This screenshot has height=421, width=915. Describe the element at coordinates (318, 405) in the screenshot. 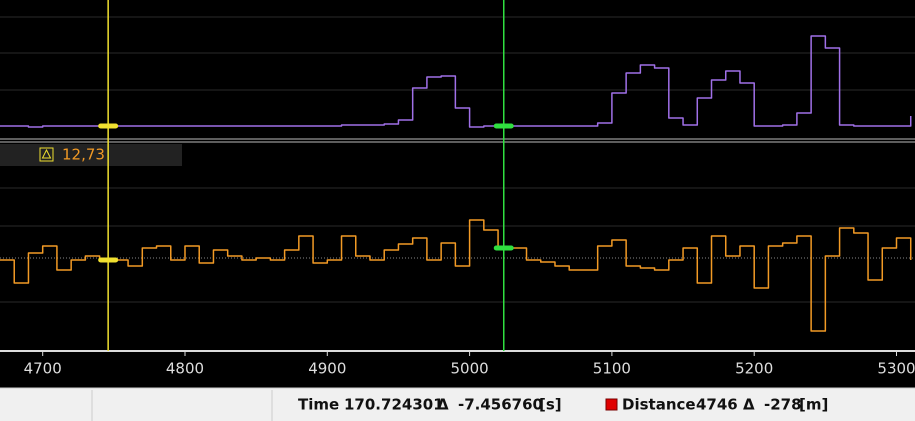

I see `status-text: Time` at that location.